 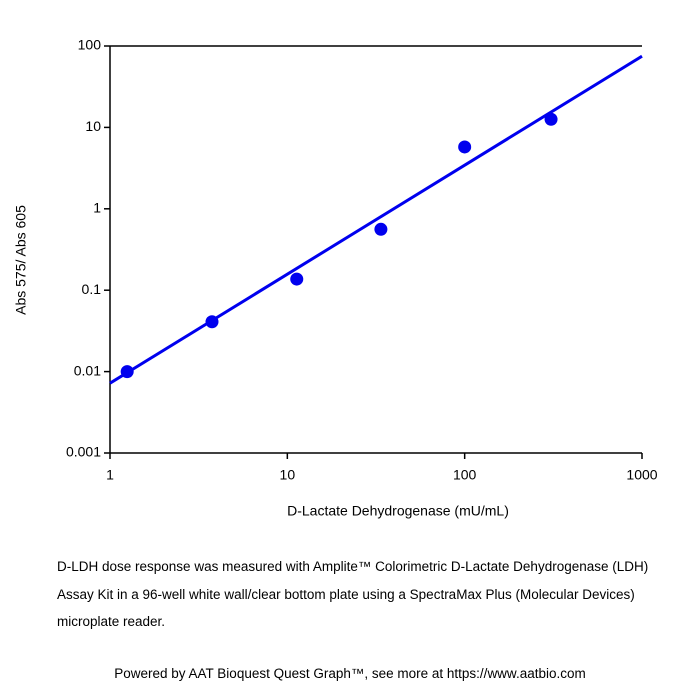 I want to click on x-tick-label: 1000, so click(x=641, y=475).